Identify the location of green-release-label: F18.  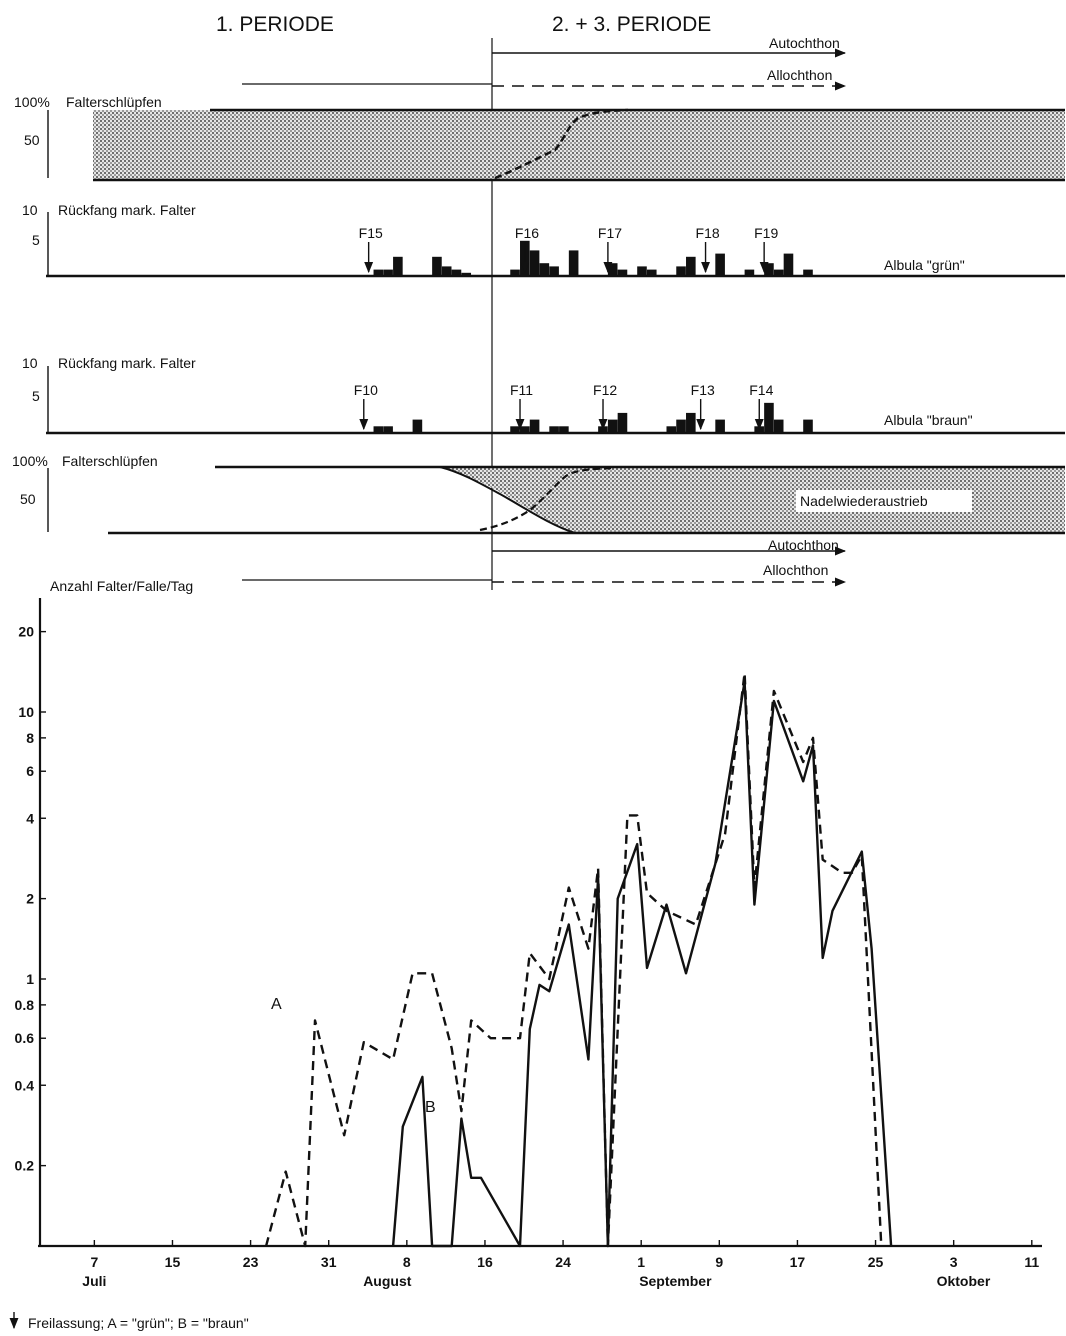
(708, 233).